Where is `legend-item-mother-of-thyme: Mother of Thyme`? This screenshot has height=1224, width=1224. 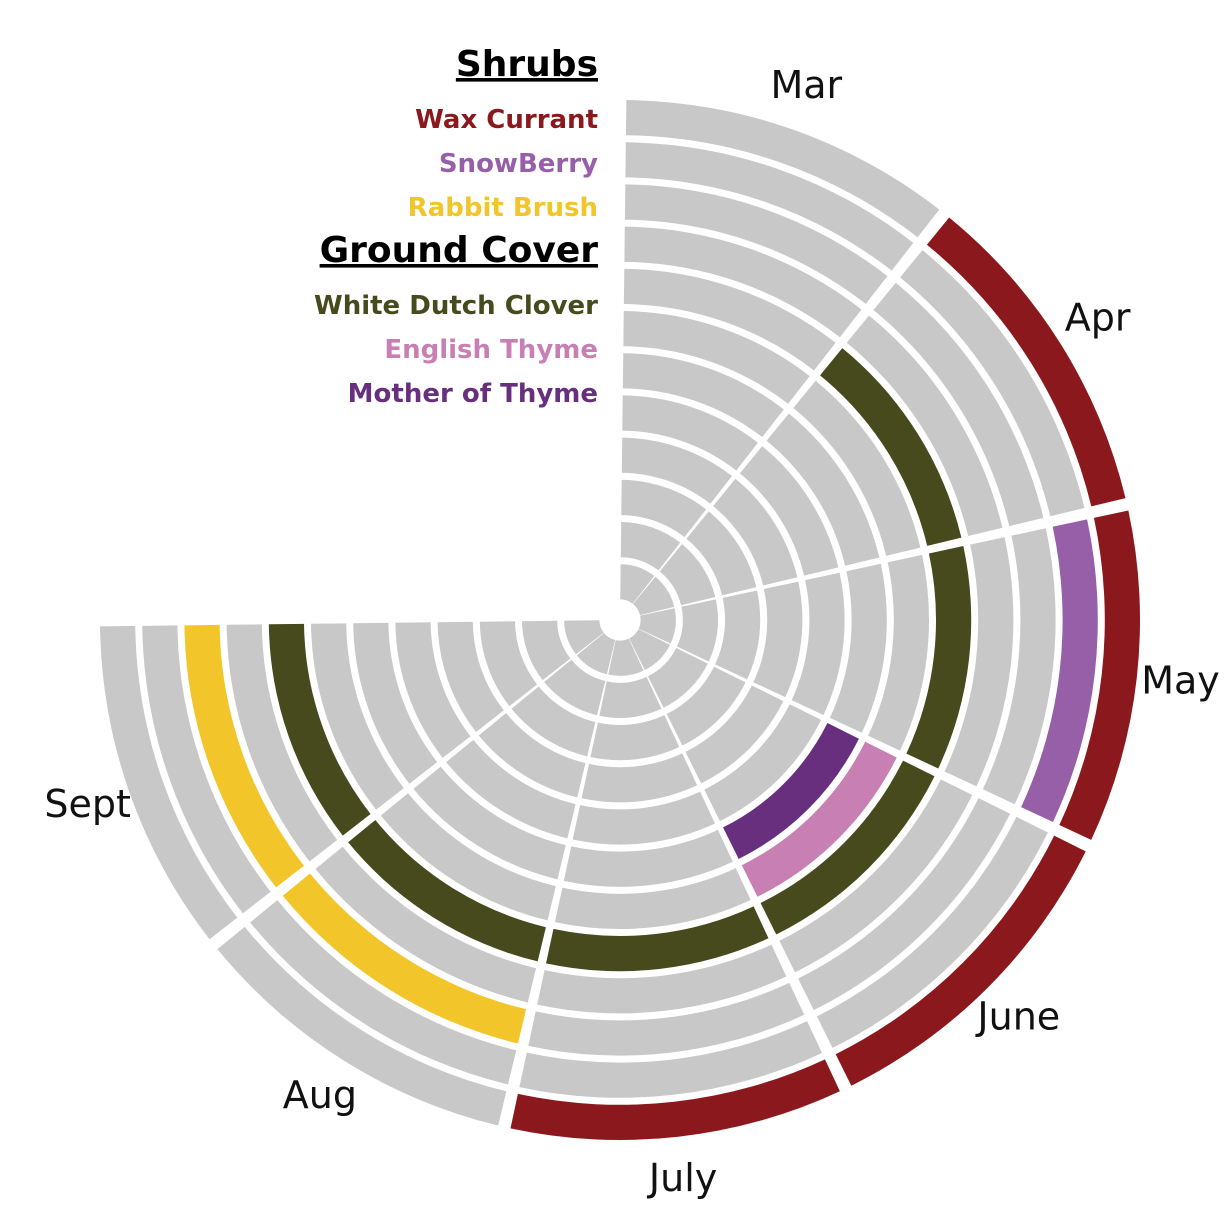
legend-item-mother-of-thyme: Mother of Thyme is located at coordinates (473, 394).